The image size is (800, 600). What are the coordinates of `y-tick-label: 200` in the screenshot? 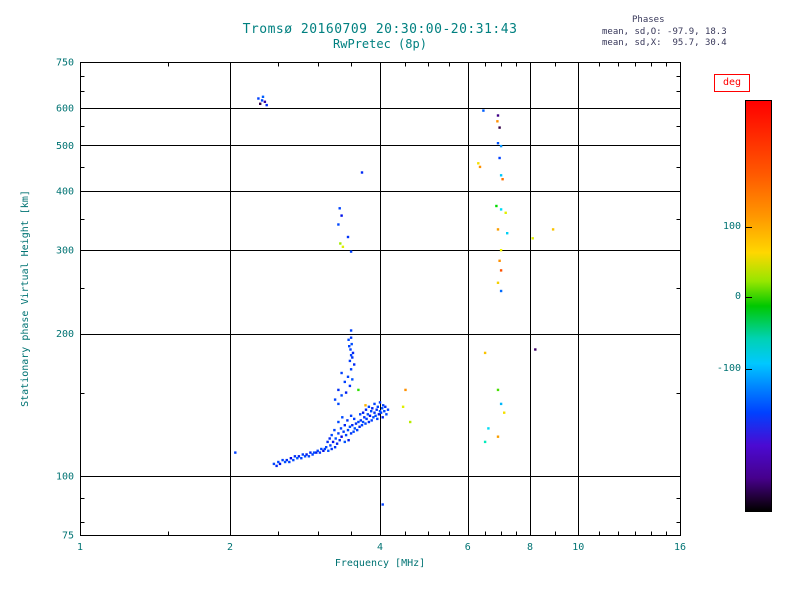 It's located at (65, 334).